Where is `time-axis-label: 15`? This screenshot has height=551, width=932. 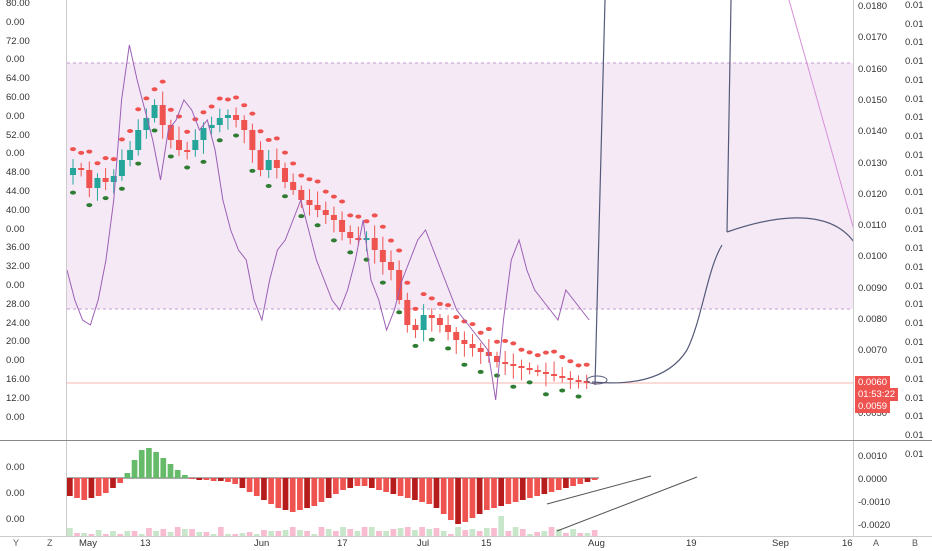 time-axis-label: 15 is located at coordinates (486, 543).